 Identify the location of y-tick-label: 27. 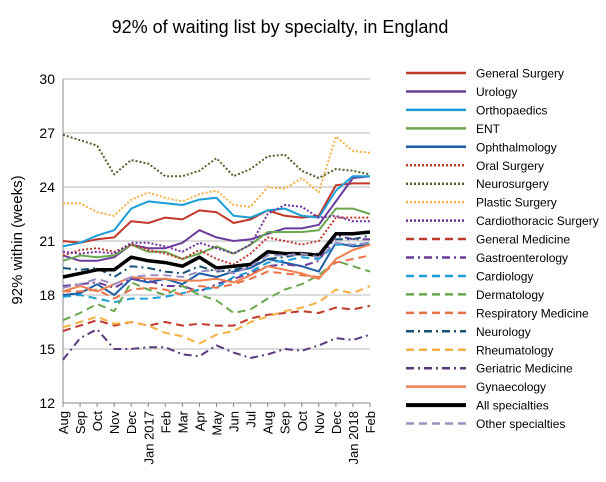
(47, 133).